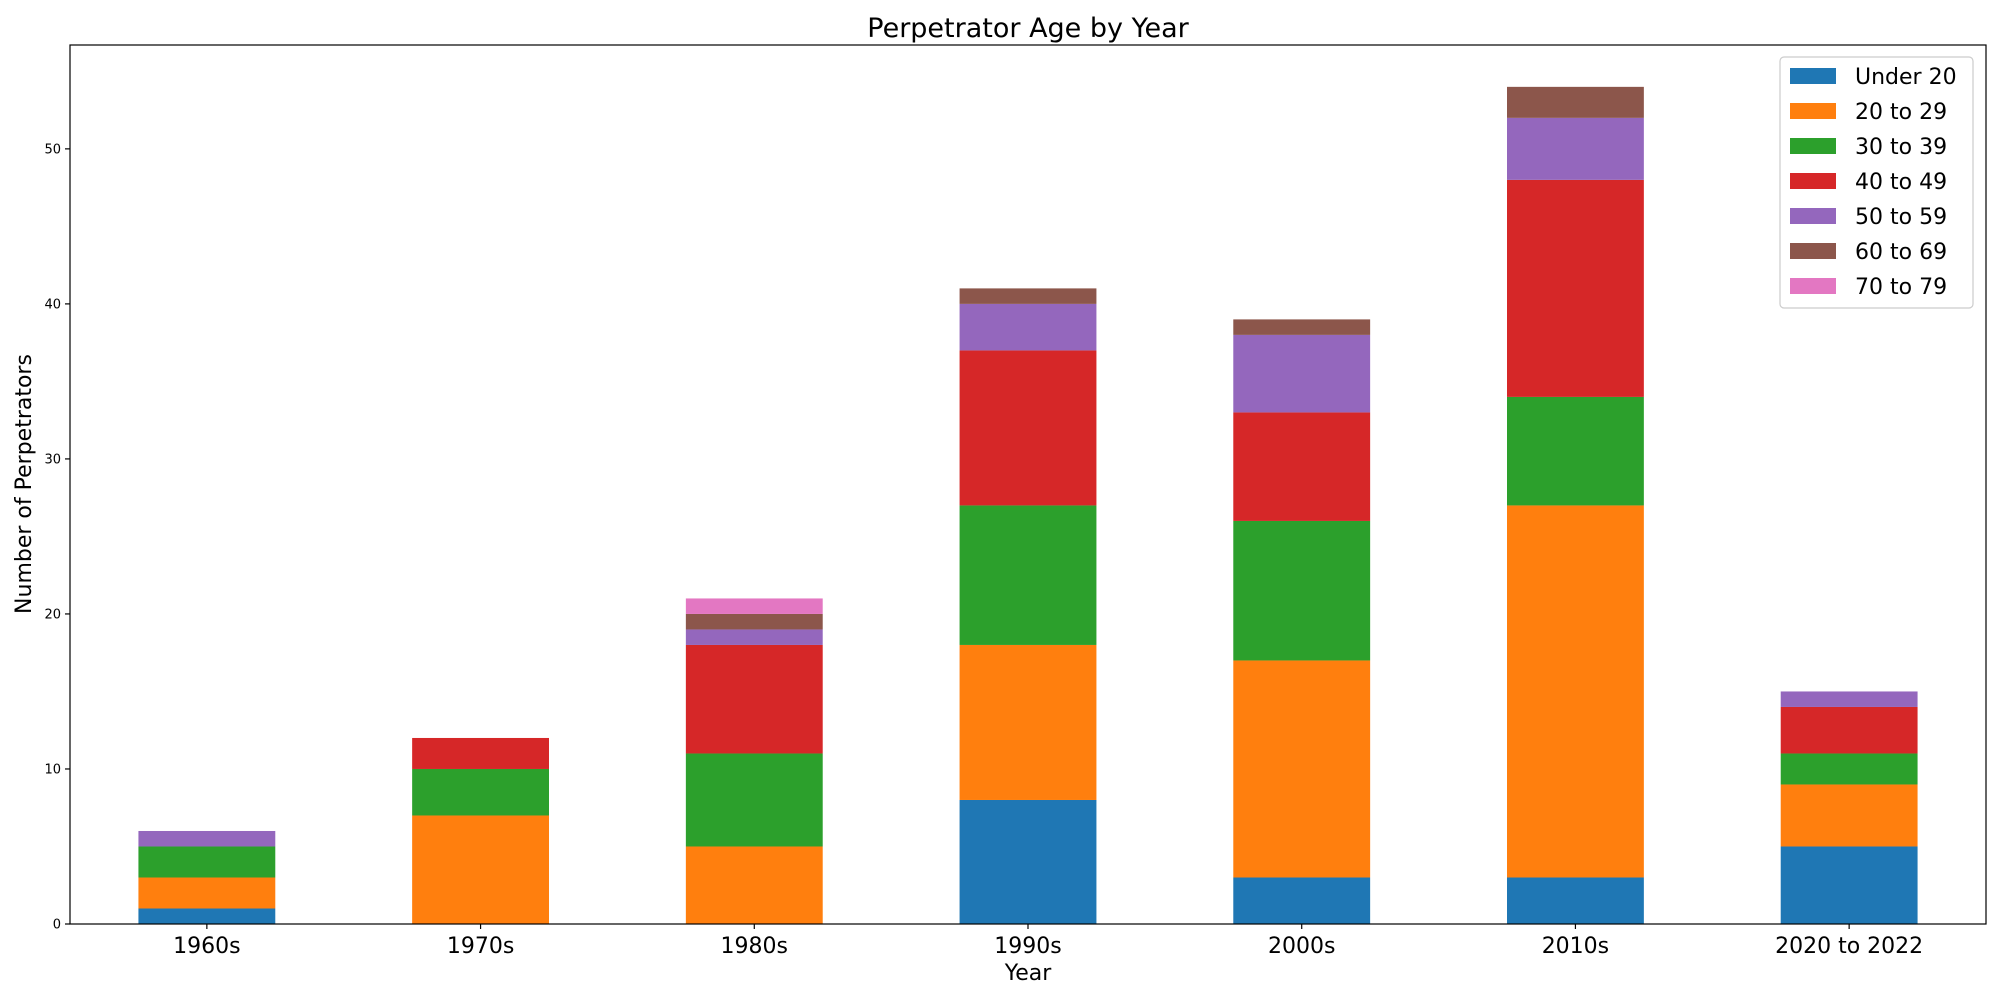 This screenshot has height=1000, width=2000. What do you see at coordinates (1849, 946) in the screenshot?
I see `x-tick-label: 2020 to 2022` at bounding box center [1849, 946].